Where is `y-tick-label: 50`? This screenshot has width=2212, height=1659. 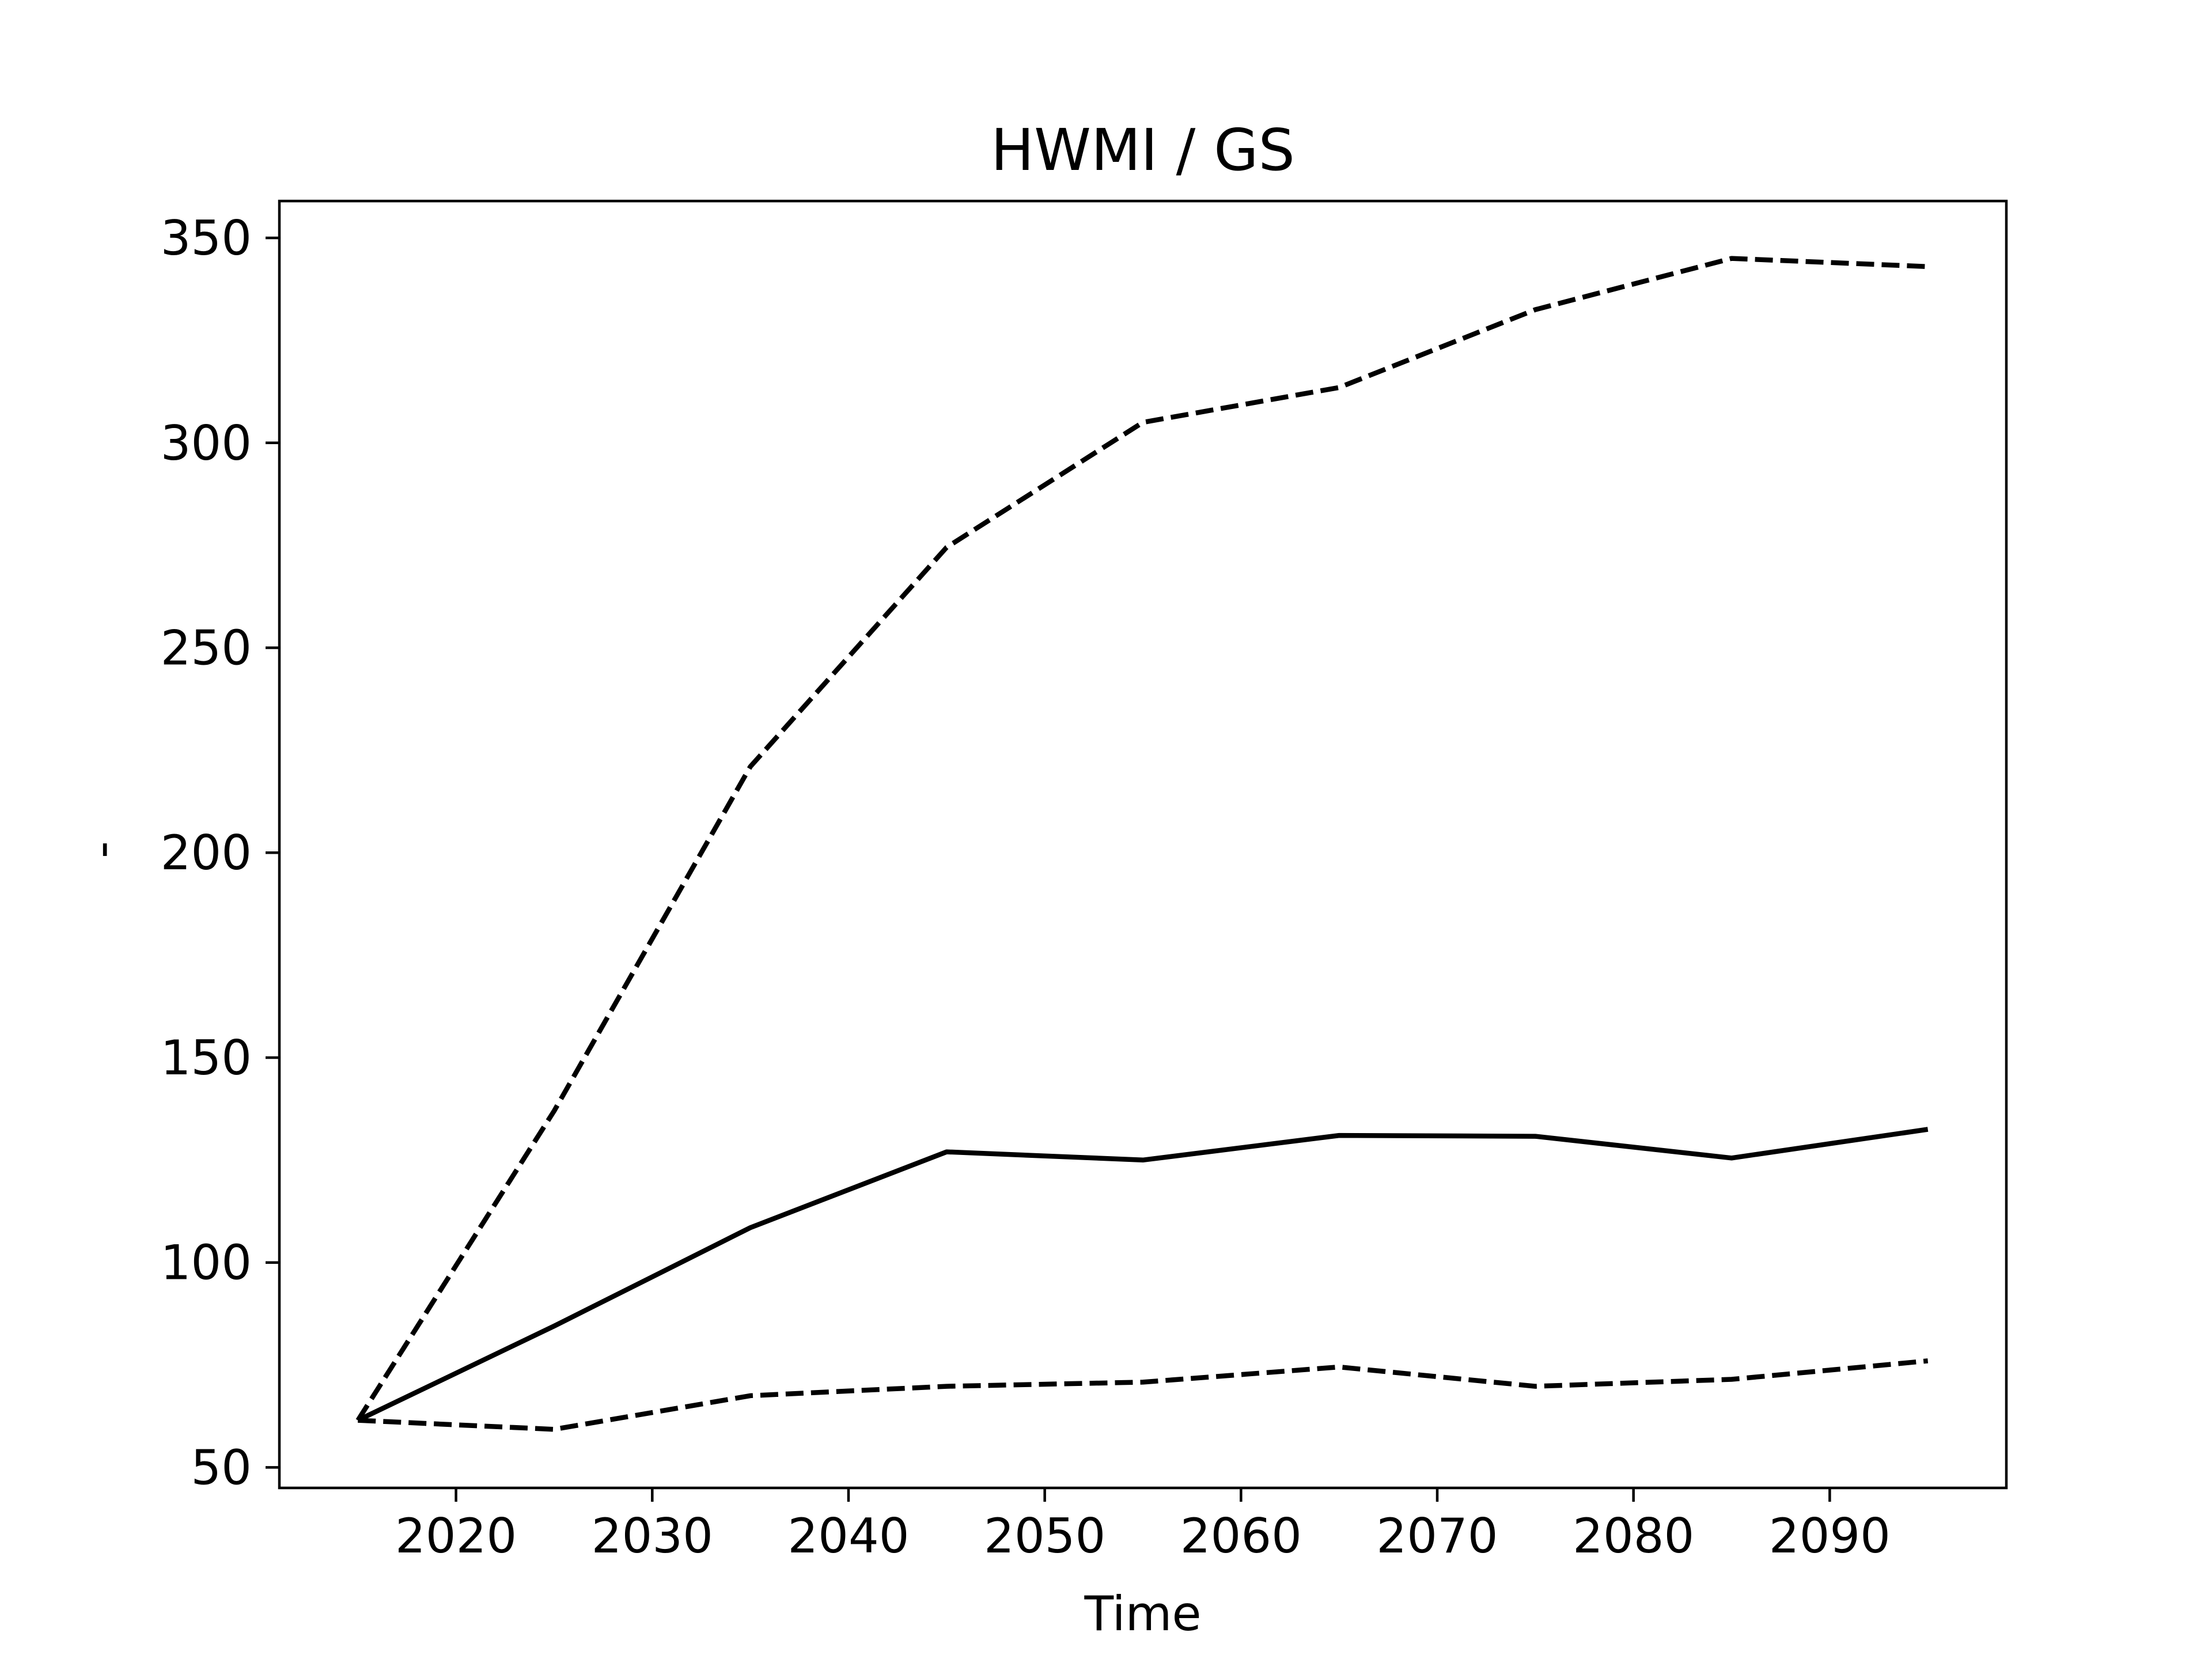 y-tick-label: 50 is located at coordinates (221, 1467).